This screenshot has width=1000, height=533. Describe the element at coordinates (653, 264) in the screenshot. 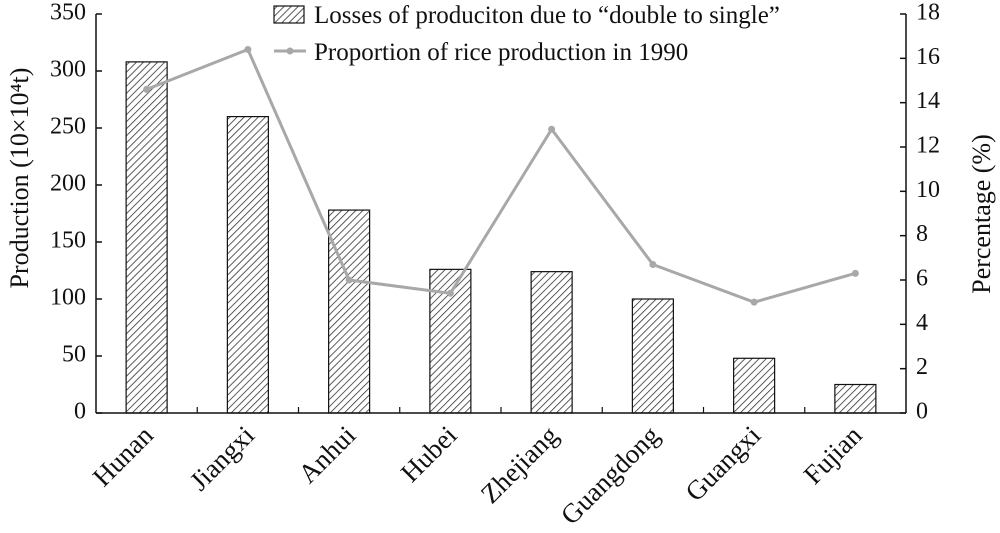

I see `line-point-guangdong` at that location.